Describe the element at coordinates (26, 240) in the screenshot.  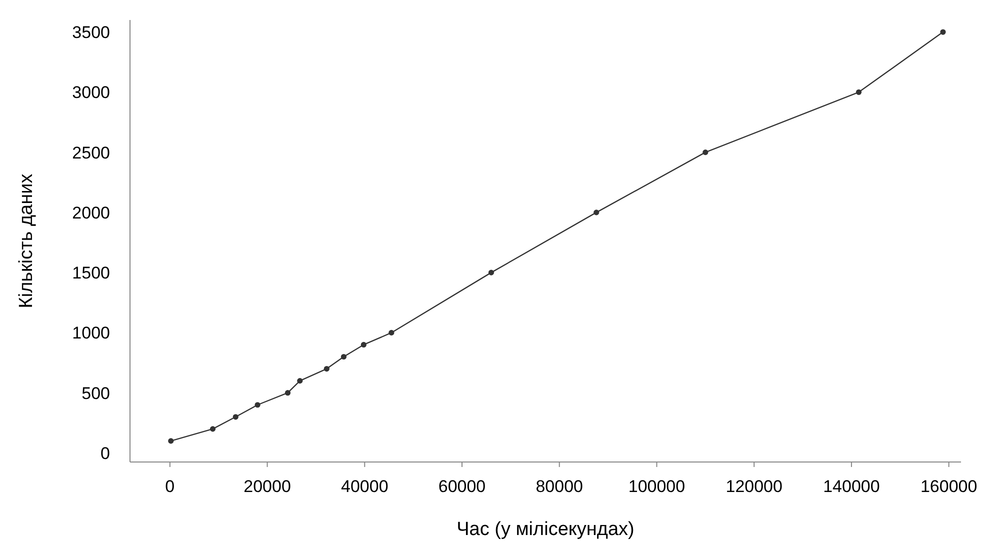
I see `y-axis-title: Кількість даних` at that location.